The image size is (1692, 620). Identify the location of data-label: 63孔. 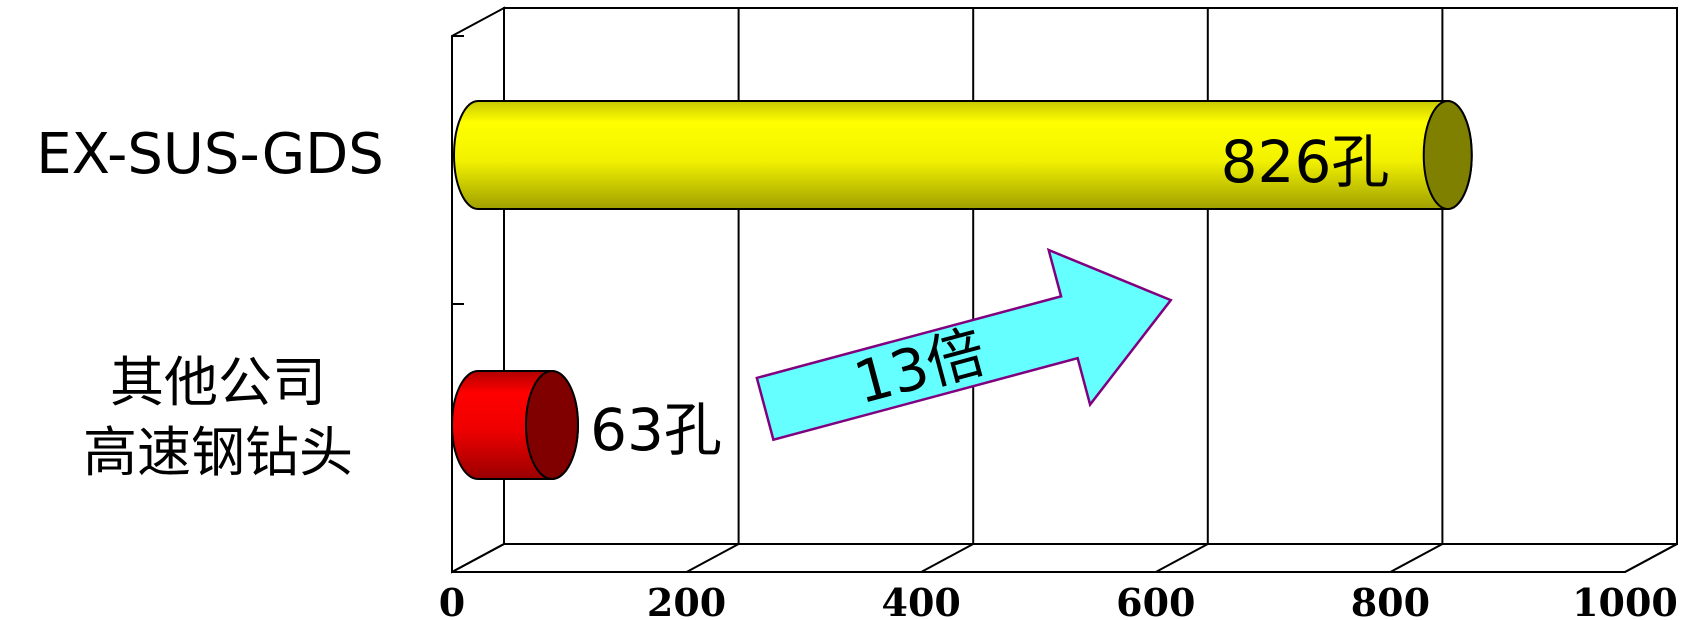
(656, 430).